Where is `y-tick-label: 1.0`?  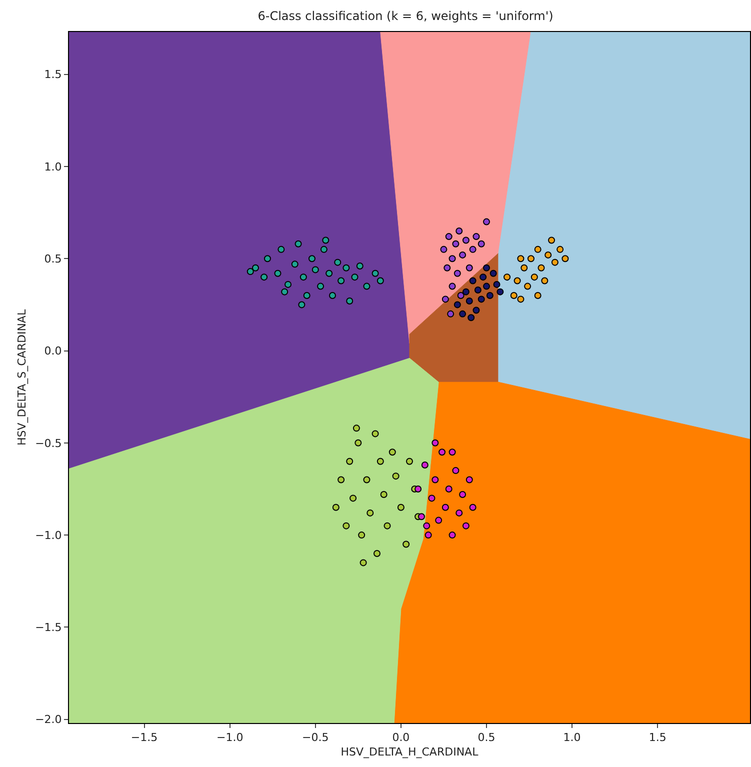
y-tick-label: 1.0 is located at coordinates (53, 167).